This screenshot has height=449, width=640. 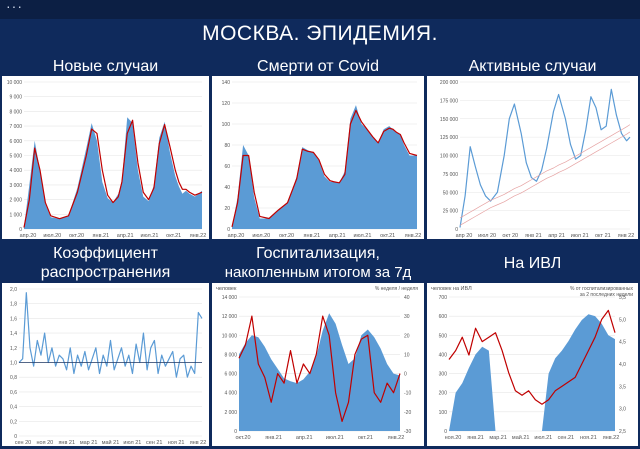 I want to click on menu-dots-icon: ···, so click(x=14, y=7).